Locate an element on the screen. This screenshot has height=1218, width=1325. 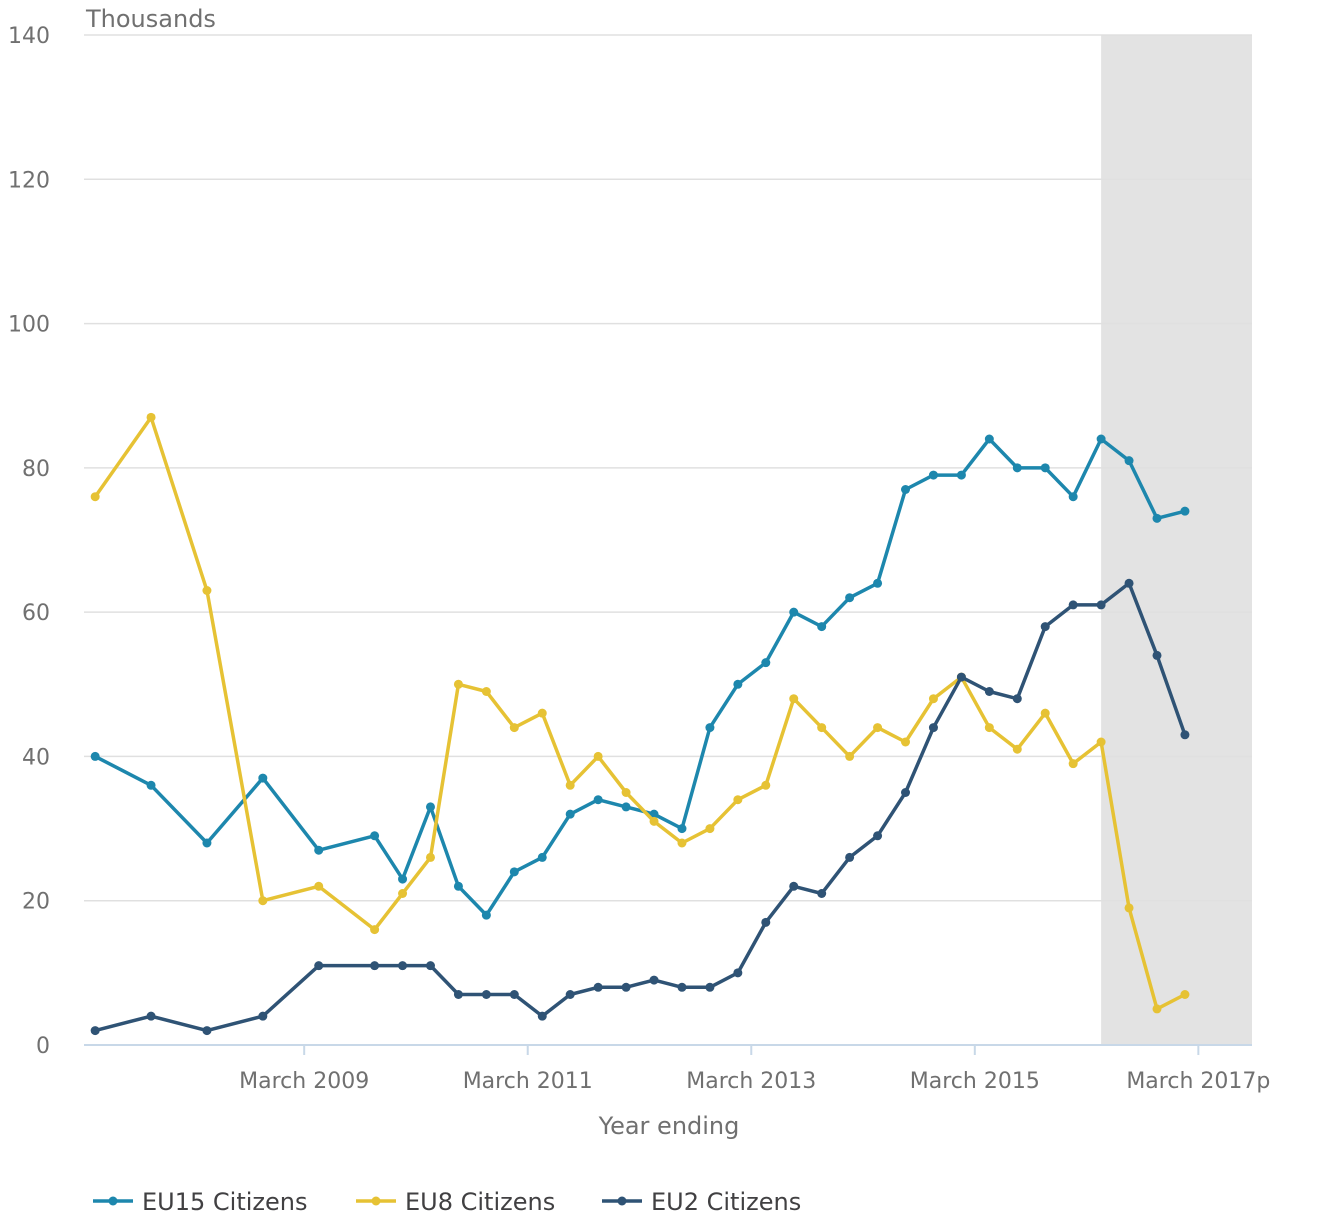
legend-label: EU15 Citizens is located at coordinates (224, 1202).